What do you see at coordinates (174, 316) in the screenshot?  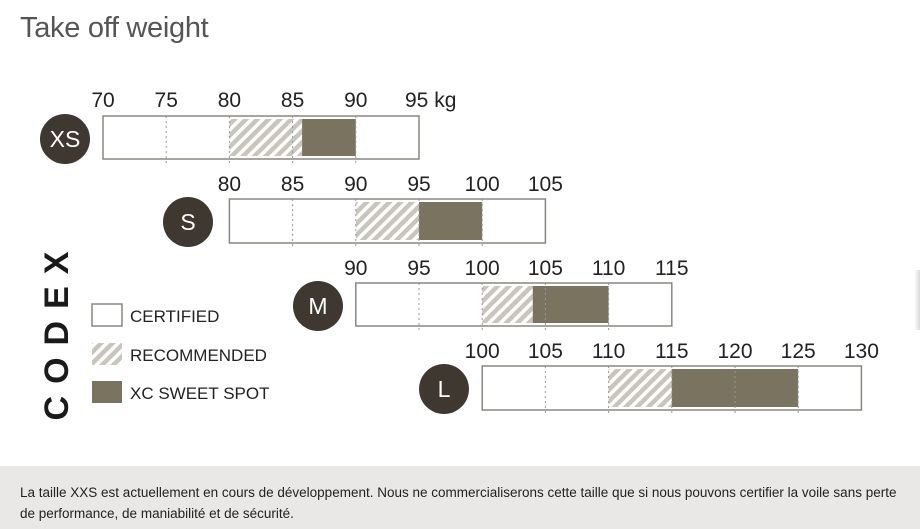 I see `legend-label-certified: CERTIFIED` at bounding box center [174, 316].